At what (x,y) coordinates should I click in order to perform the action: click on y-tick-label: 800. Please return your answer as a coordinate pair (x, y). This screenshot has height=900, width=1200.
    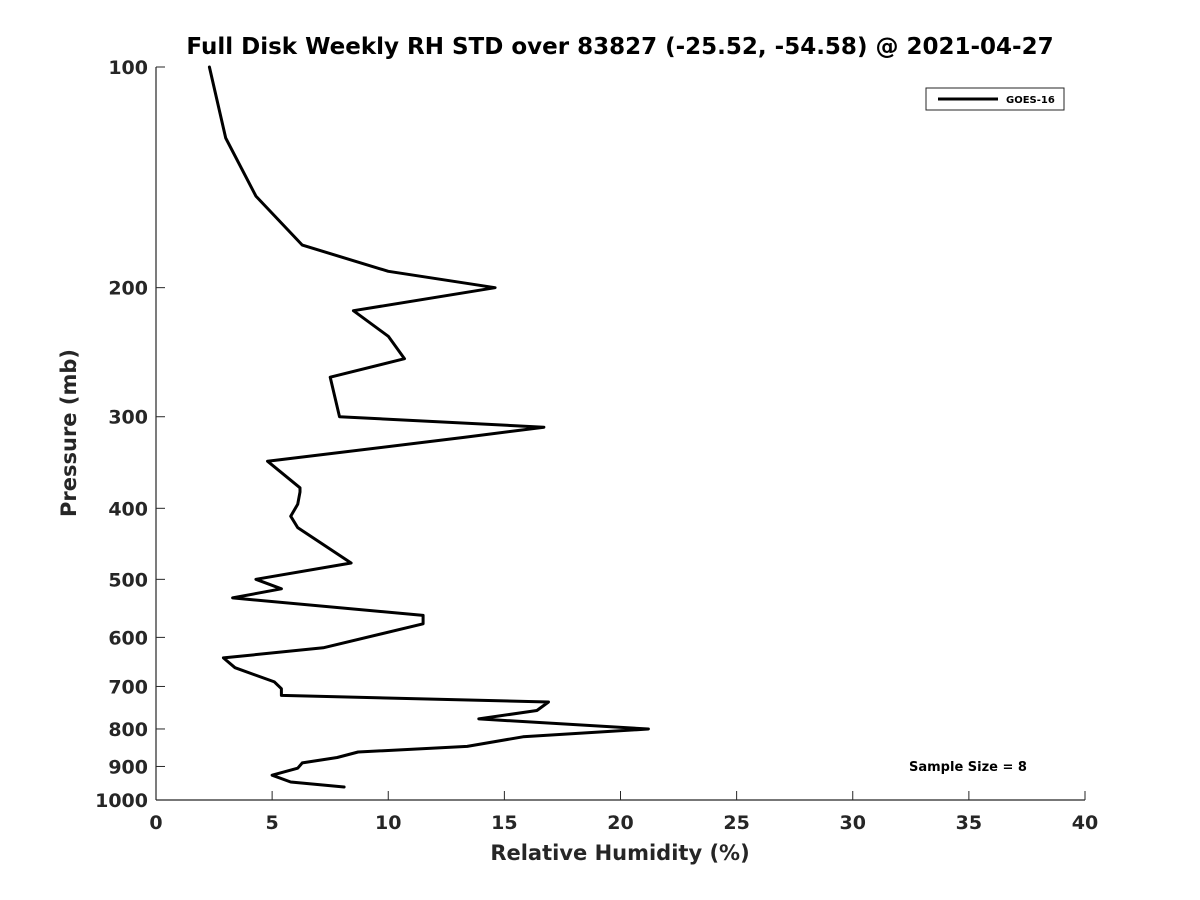
    Looking at the image, I should click on (128, 730).